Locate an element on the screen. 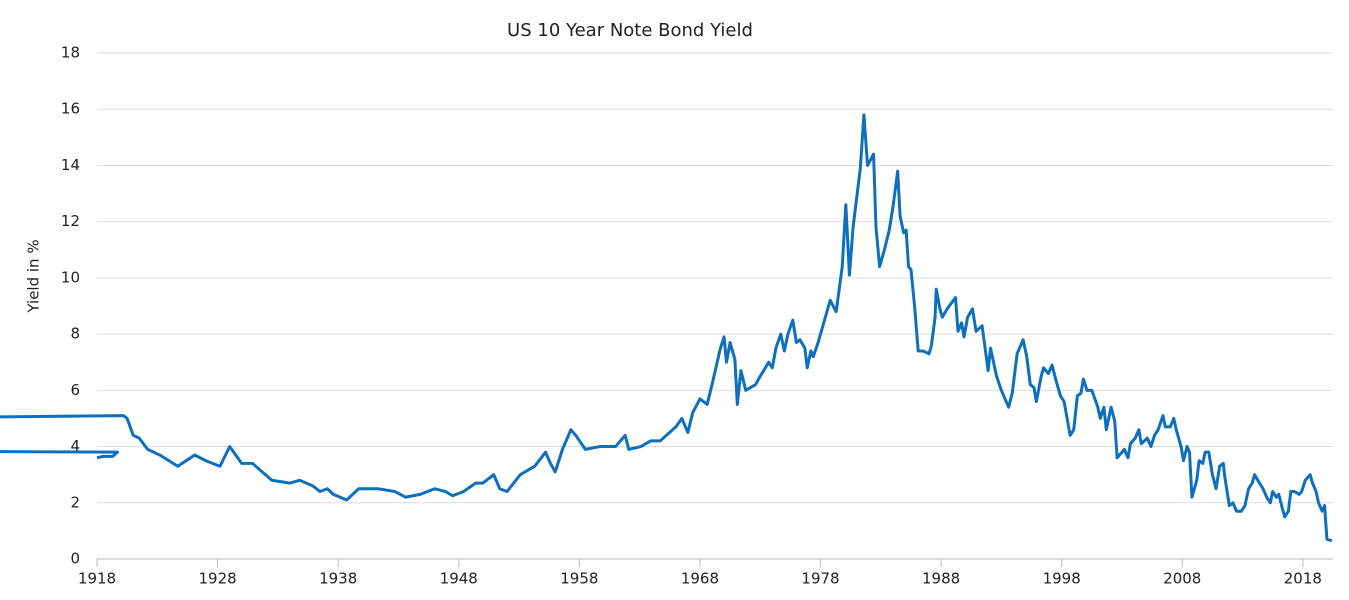  y-tick-label: 12 is located at coordinates (70, 221).